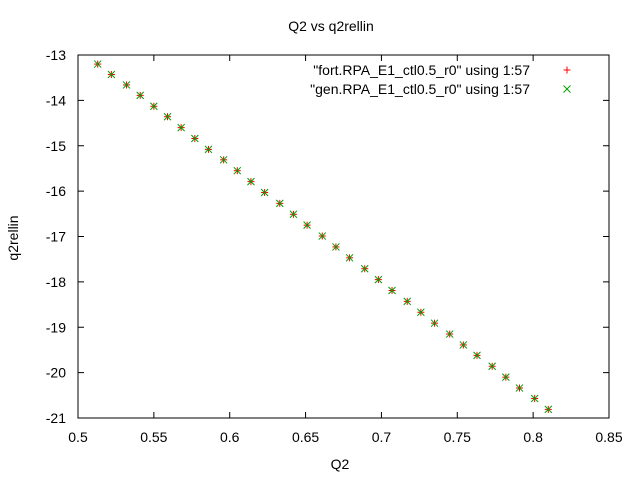 The image size is (640, 480). Describe the element at coordinates (340, 464) in the screenshot. I see `x-axis-label: Q2` at that location.